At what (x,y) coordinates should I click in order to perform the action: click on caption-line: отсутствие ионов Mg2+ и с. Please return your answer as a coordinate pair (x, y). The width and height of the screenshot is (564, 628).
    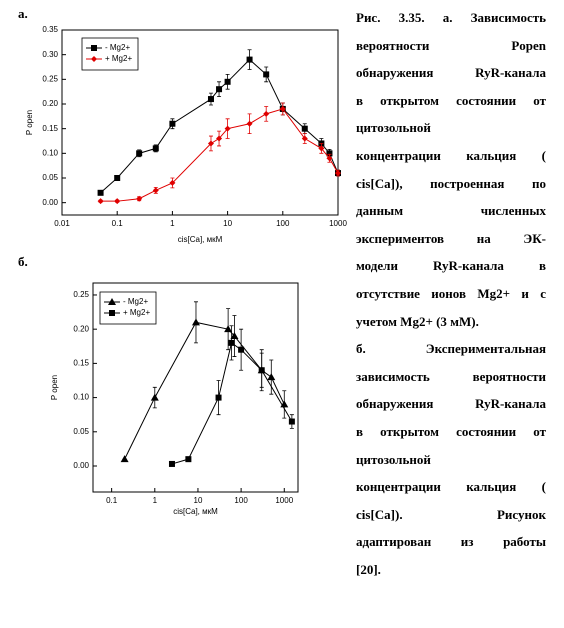
    Looking at the image, I should click on (451, 293).